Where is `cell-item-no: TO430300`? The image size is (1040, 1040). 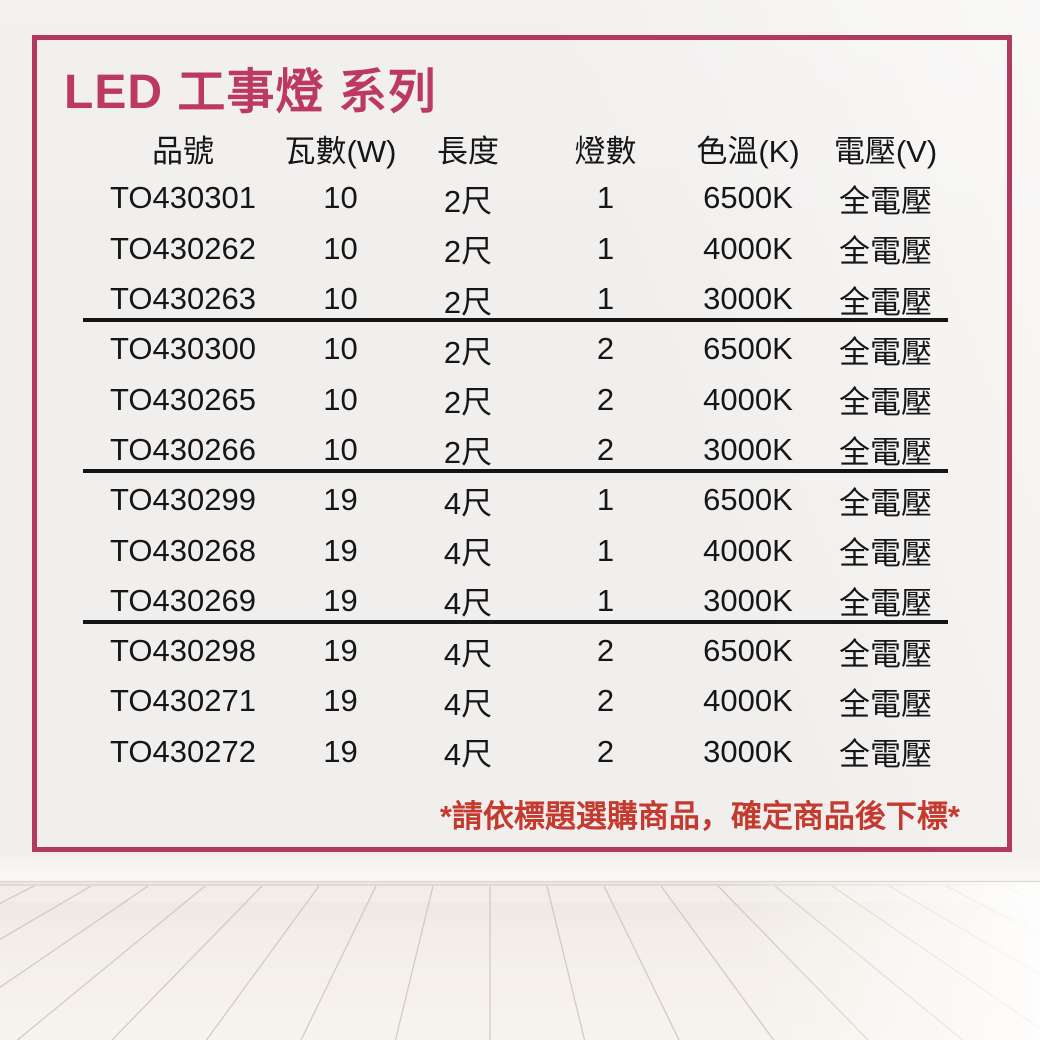 cell-item-no: TO430300 is located at coordinates (183, 349).